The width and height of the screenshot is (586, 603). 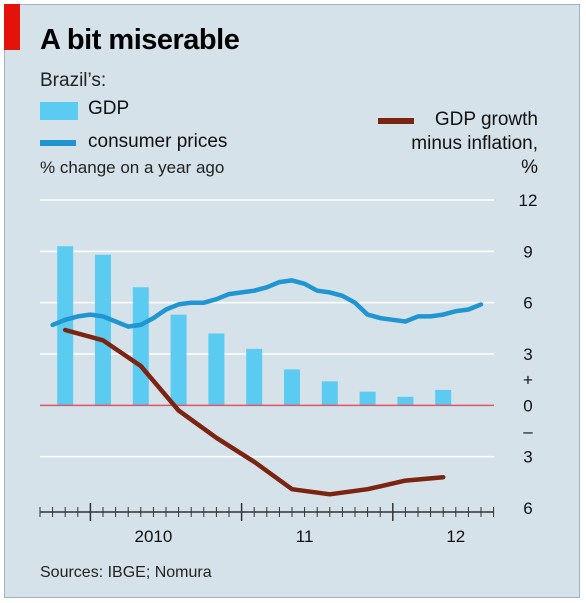 I want to click on x-axis-year-label: 12, so click(x=455, y=536).